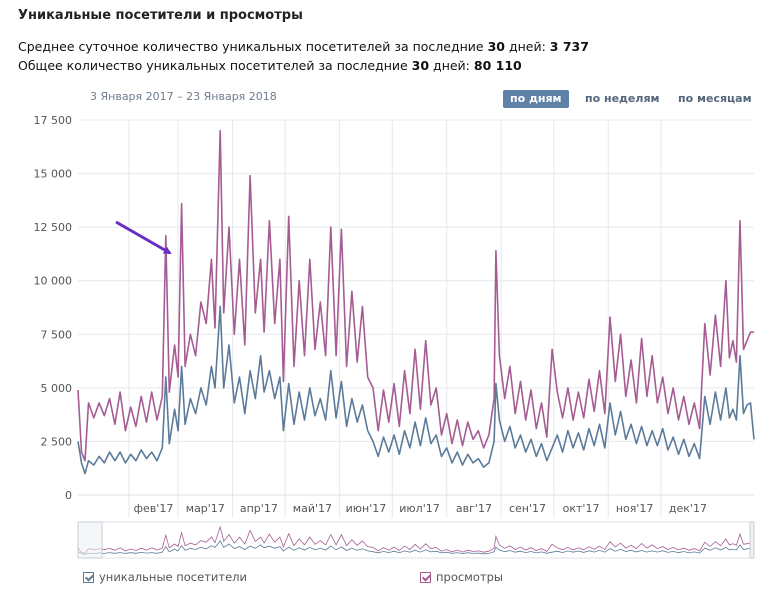  Describe the element at coordinates (622, 98) in the screenshot. I see `period-week-button: по неделям` at that location.